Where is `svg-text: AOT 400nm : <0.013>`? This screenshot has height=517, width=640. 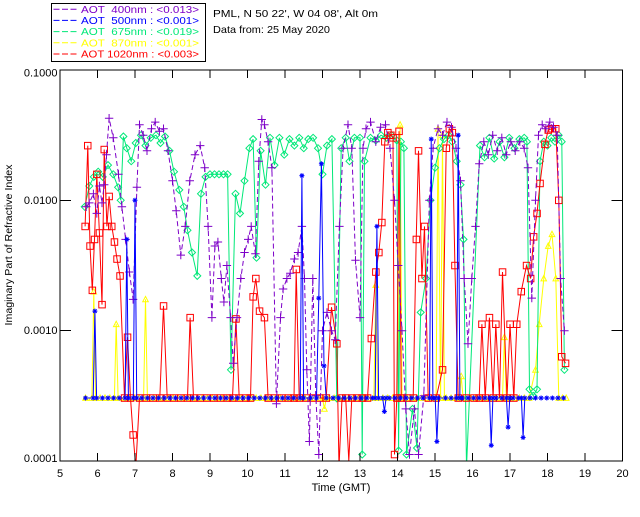 svg-text: AOT 400nm : <0.013> is located at coordinates (140, 10).